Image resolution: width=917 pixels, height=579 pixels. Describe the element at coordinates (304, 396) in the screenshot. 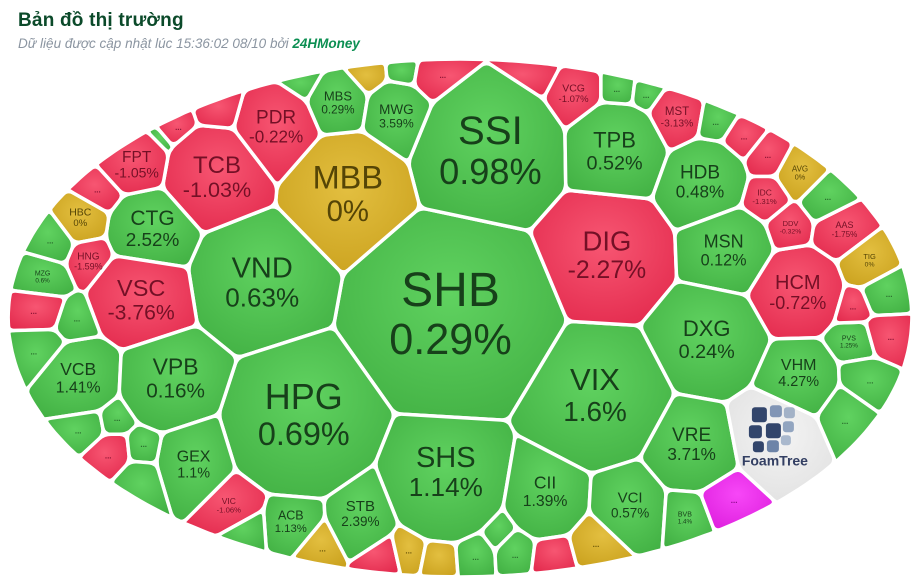

I see `cell-label: HPG` at that location.